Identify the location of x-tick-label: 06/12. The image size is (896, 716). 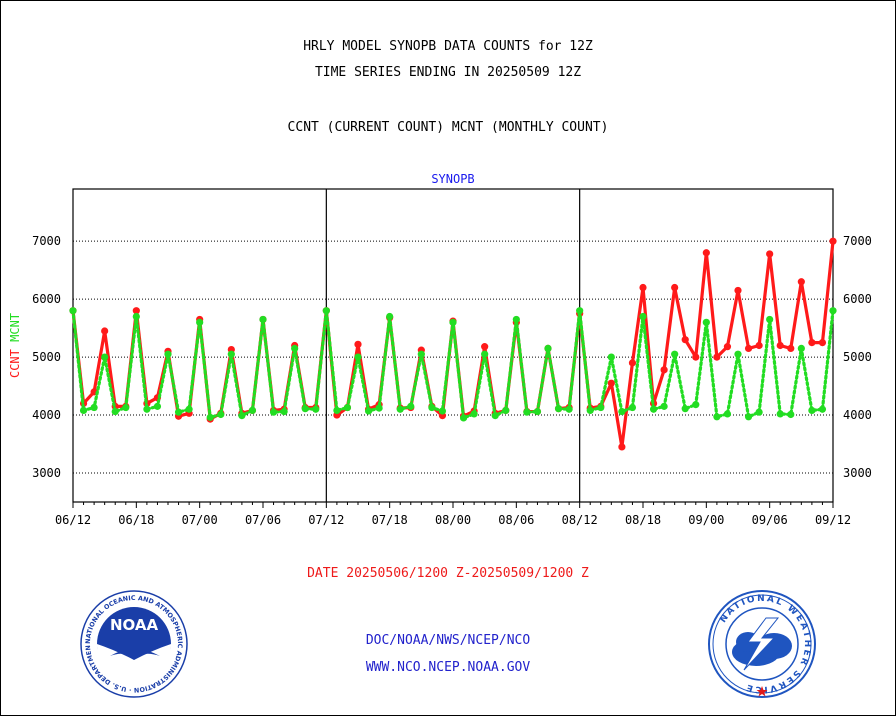
(73, 520).